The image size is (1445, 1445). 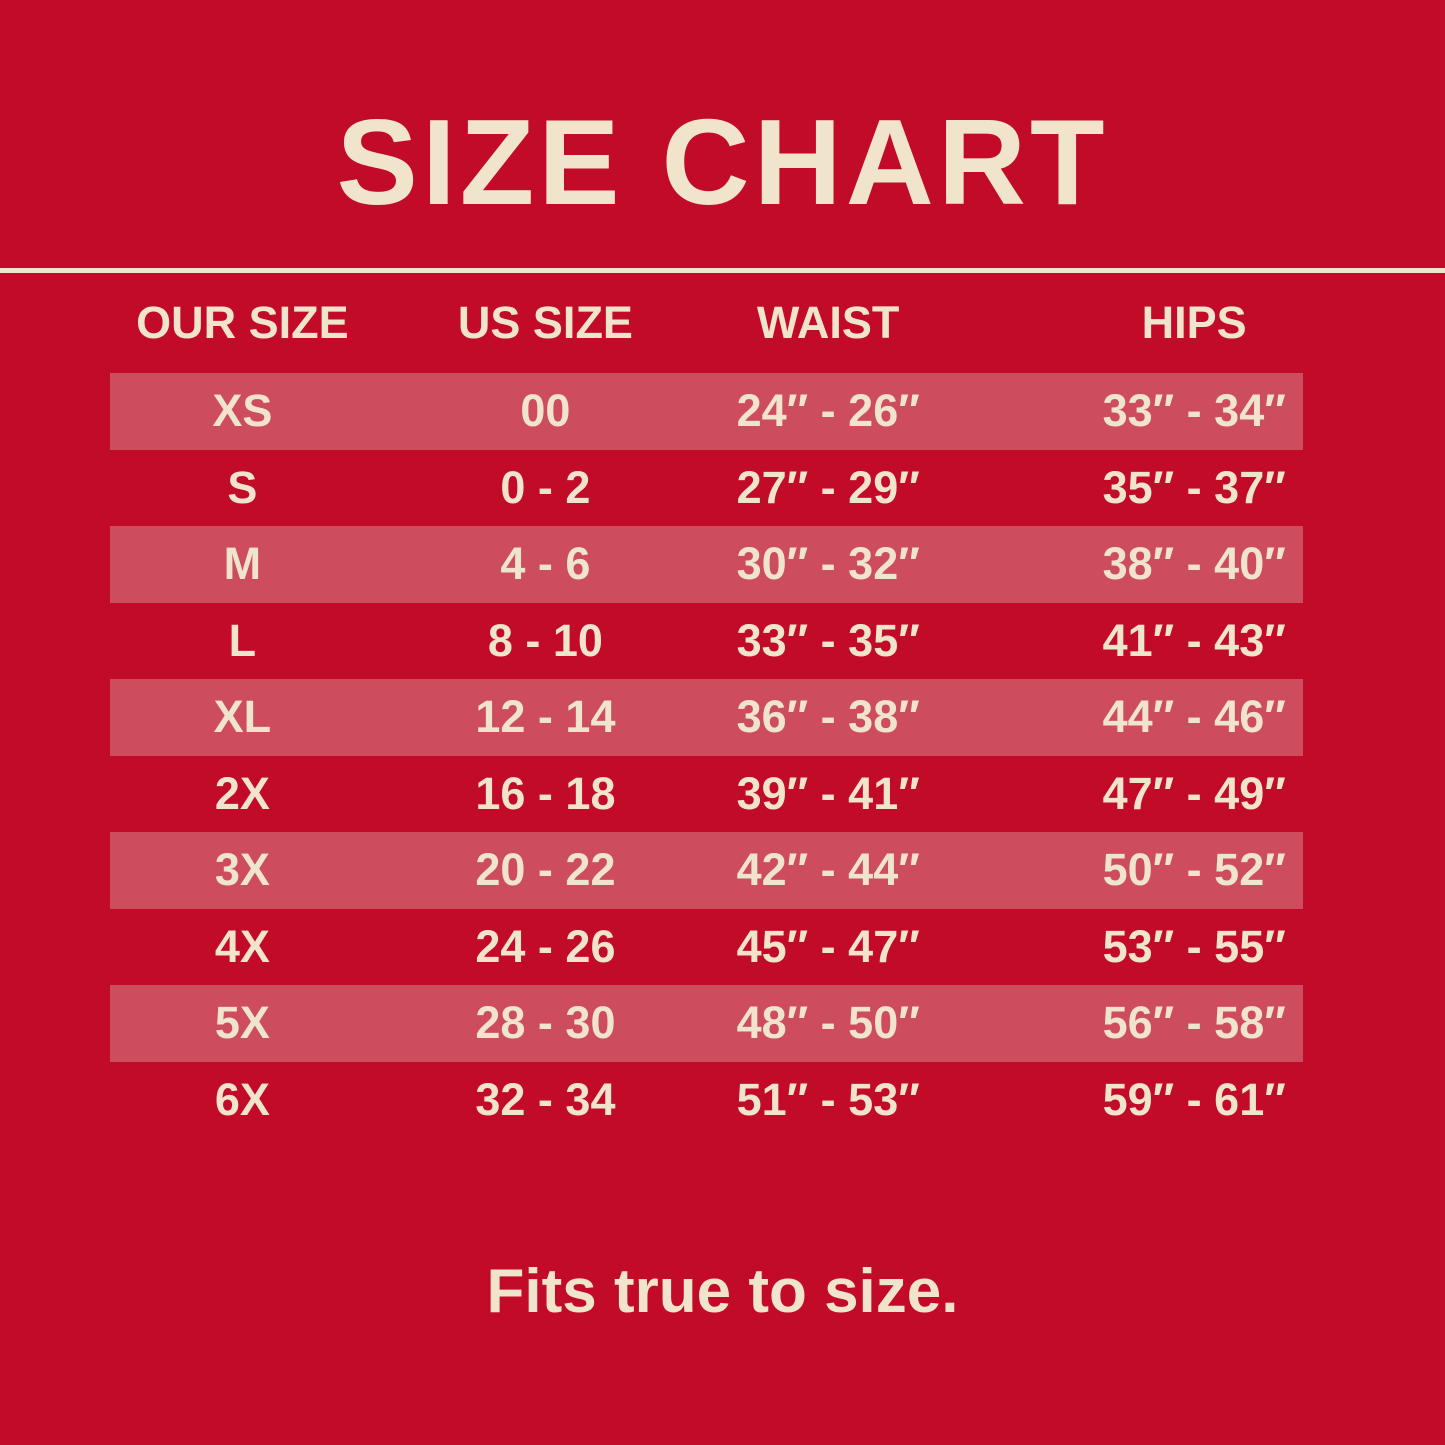 What do you see at coordinates (545, 411) in the screenshot?
I see `us-size-cell: 00` at bounding box center [545, 411].